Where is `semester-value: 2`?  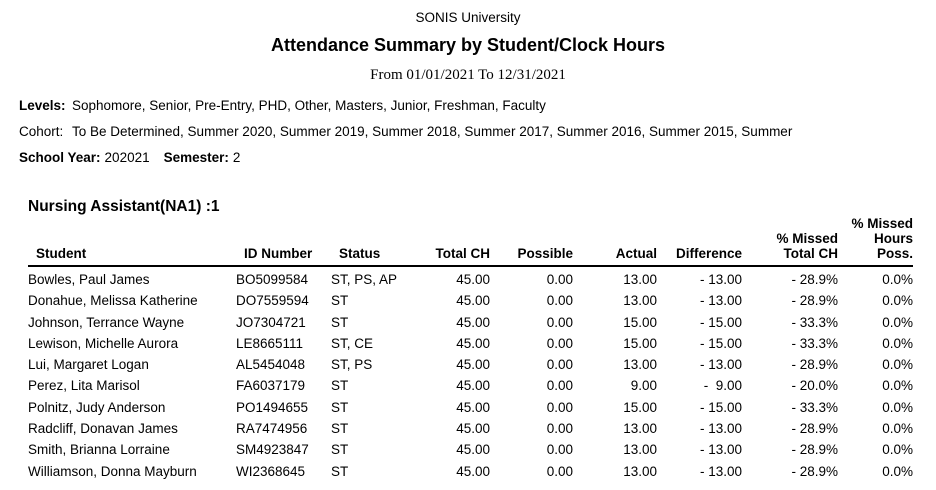 semester-value: 2 is located at coordinates (236, 157).